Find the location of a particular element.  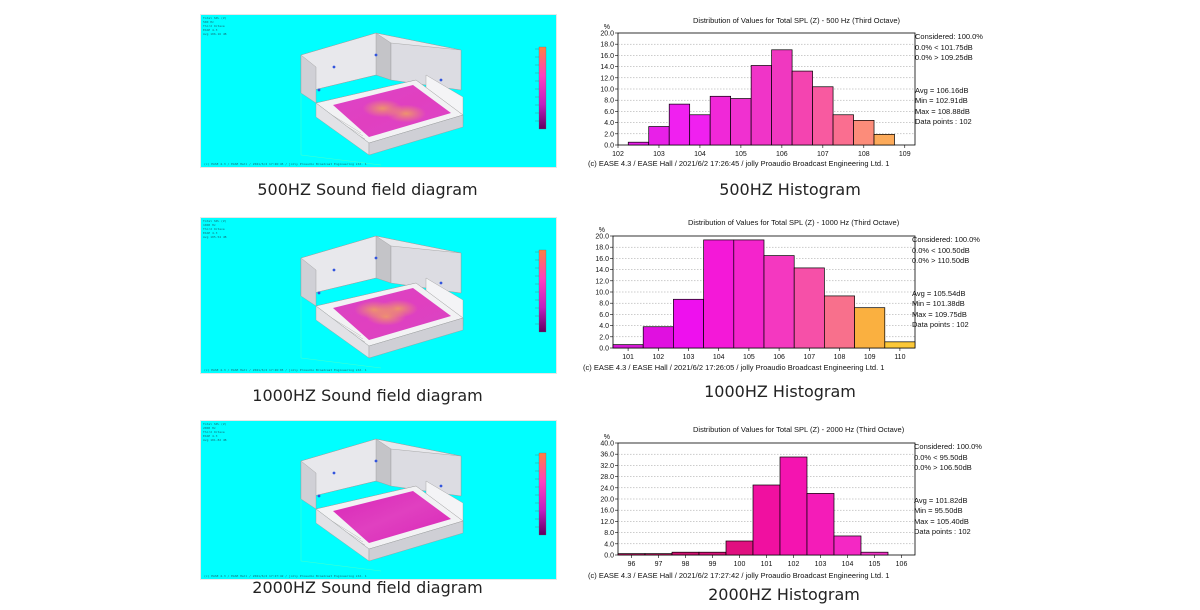

histogram-caption: 1000HZ Histogram is located at coordinates (780, 391).